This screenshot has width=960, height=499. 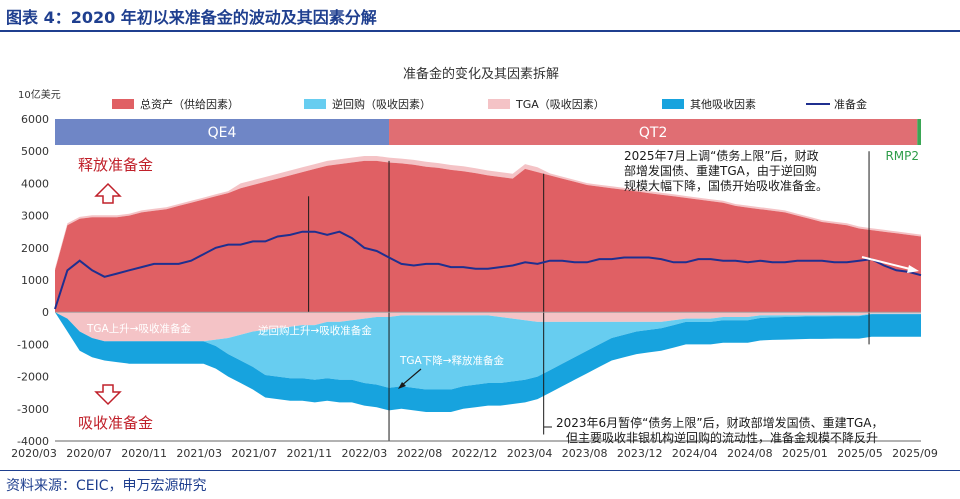 What do you see at coordinates (560, 104) in the screenshot?
I see `legend-label: TGA（吸收因素）` at bounding box center [560, 104].